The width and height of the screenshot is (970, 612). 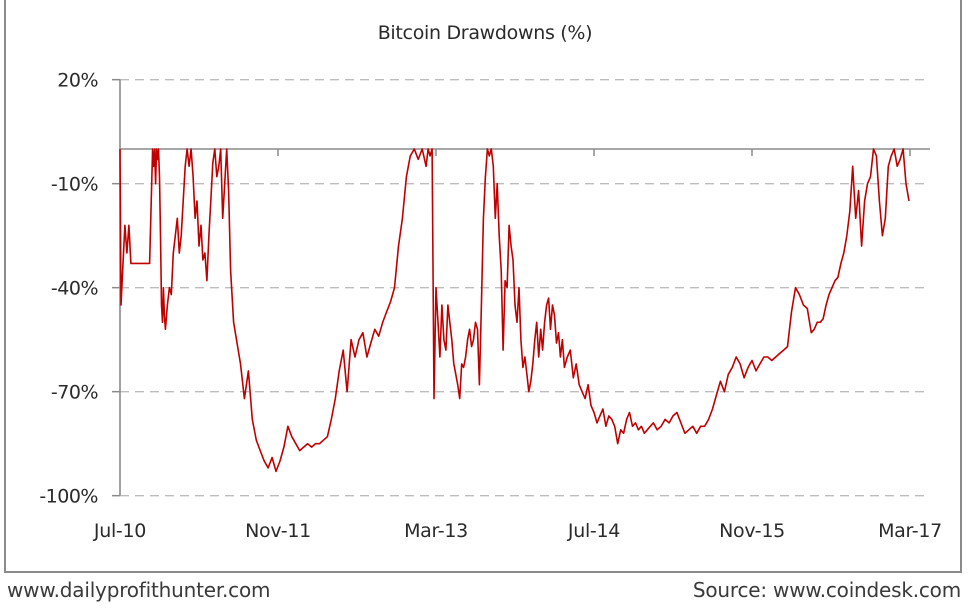 What do you see at coordinates (593, 531) in the screenshot?
I see `x-tick-label: Jul-14` at bounding box center [593, 531].